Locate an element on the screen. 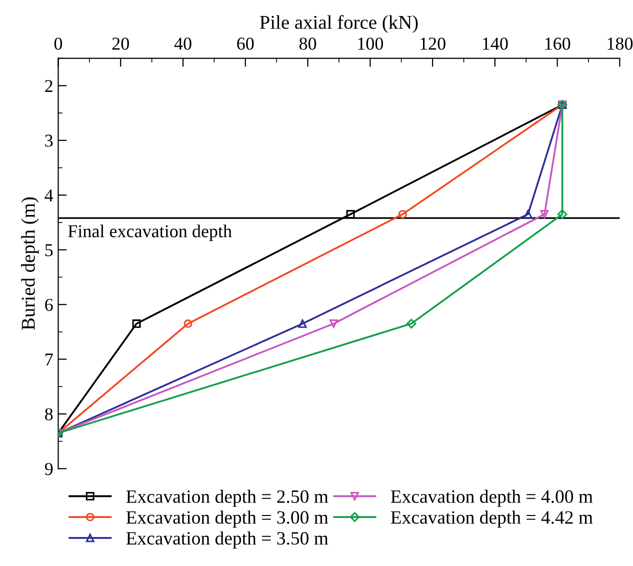 This screenshot has height=566, width=633. x-tick-label: 60 is located at coordinates (245, 44).